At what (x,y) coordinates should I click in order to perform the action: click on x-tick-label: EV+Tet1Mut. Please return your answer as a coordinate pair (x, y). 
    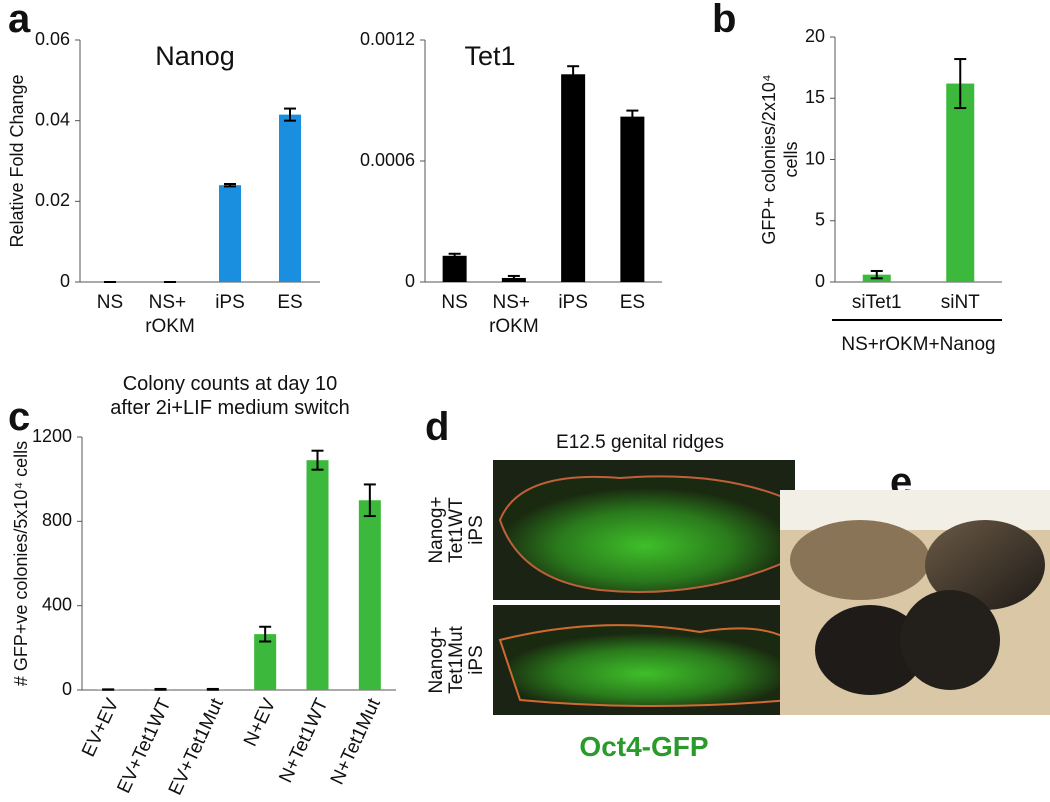
    Looking at the image, I should click on (196, 747).